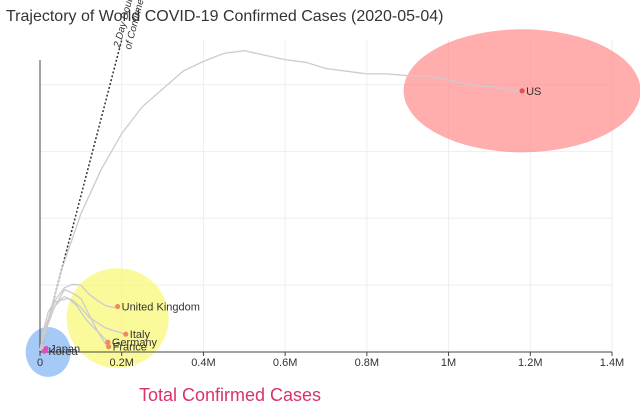 The height and width of the screenshot is (411, 640). I want to click on x-tick-label: 0.4M, so click(203, 363).